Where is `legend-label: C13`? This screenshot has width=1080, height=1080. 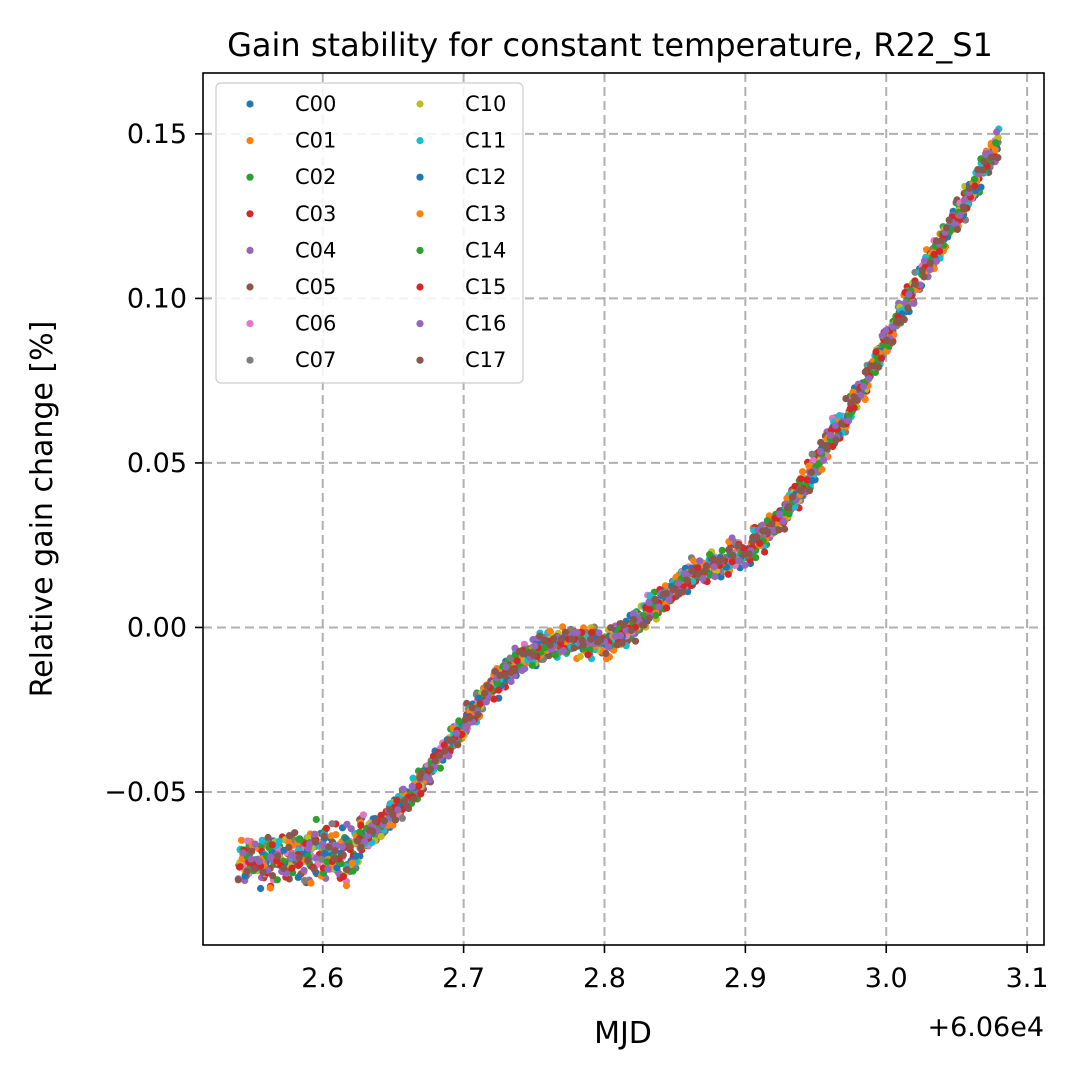
legend-label: C13 is located at coordinates (485, 214).